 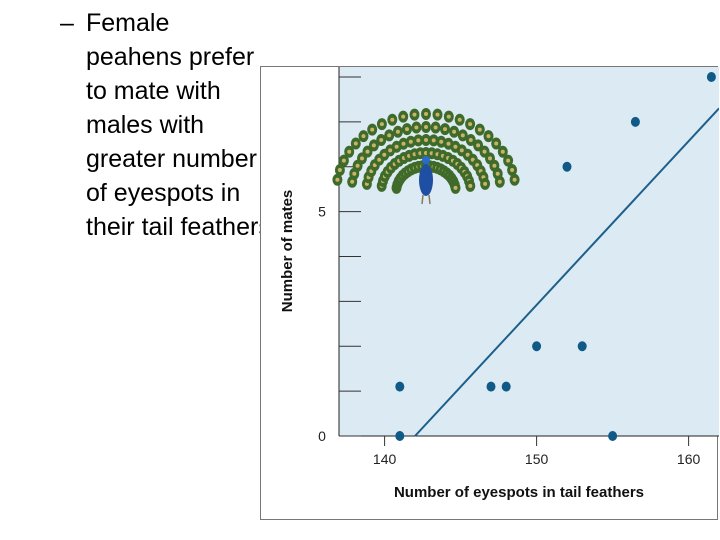 I want to click on peacock-head, so click(x=426, y=160).